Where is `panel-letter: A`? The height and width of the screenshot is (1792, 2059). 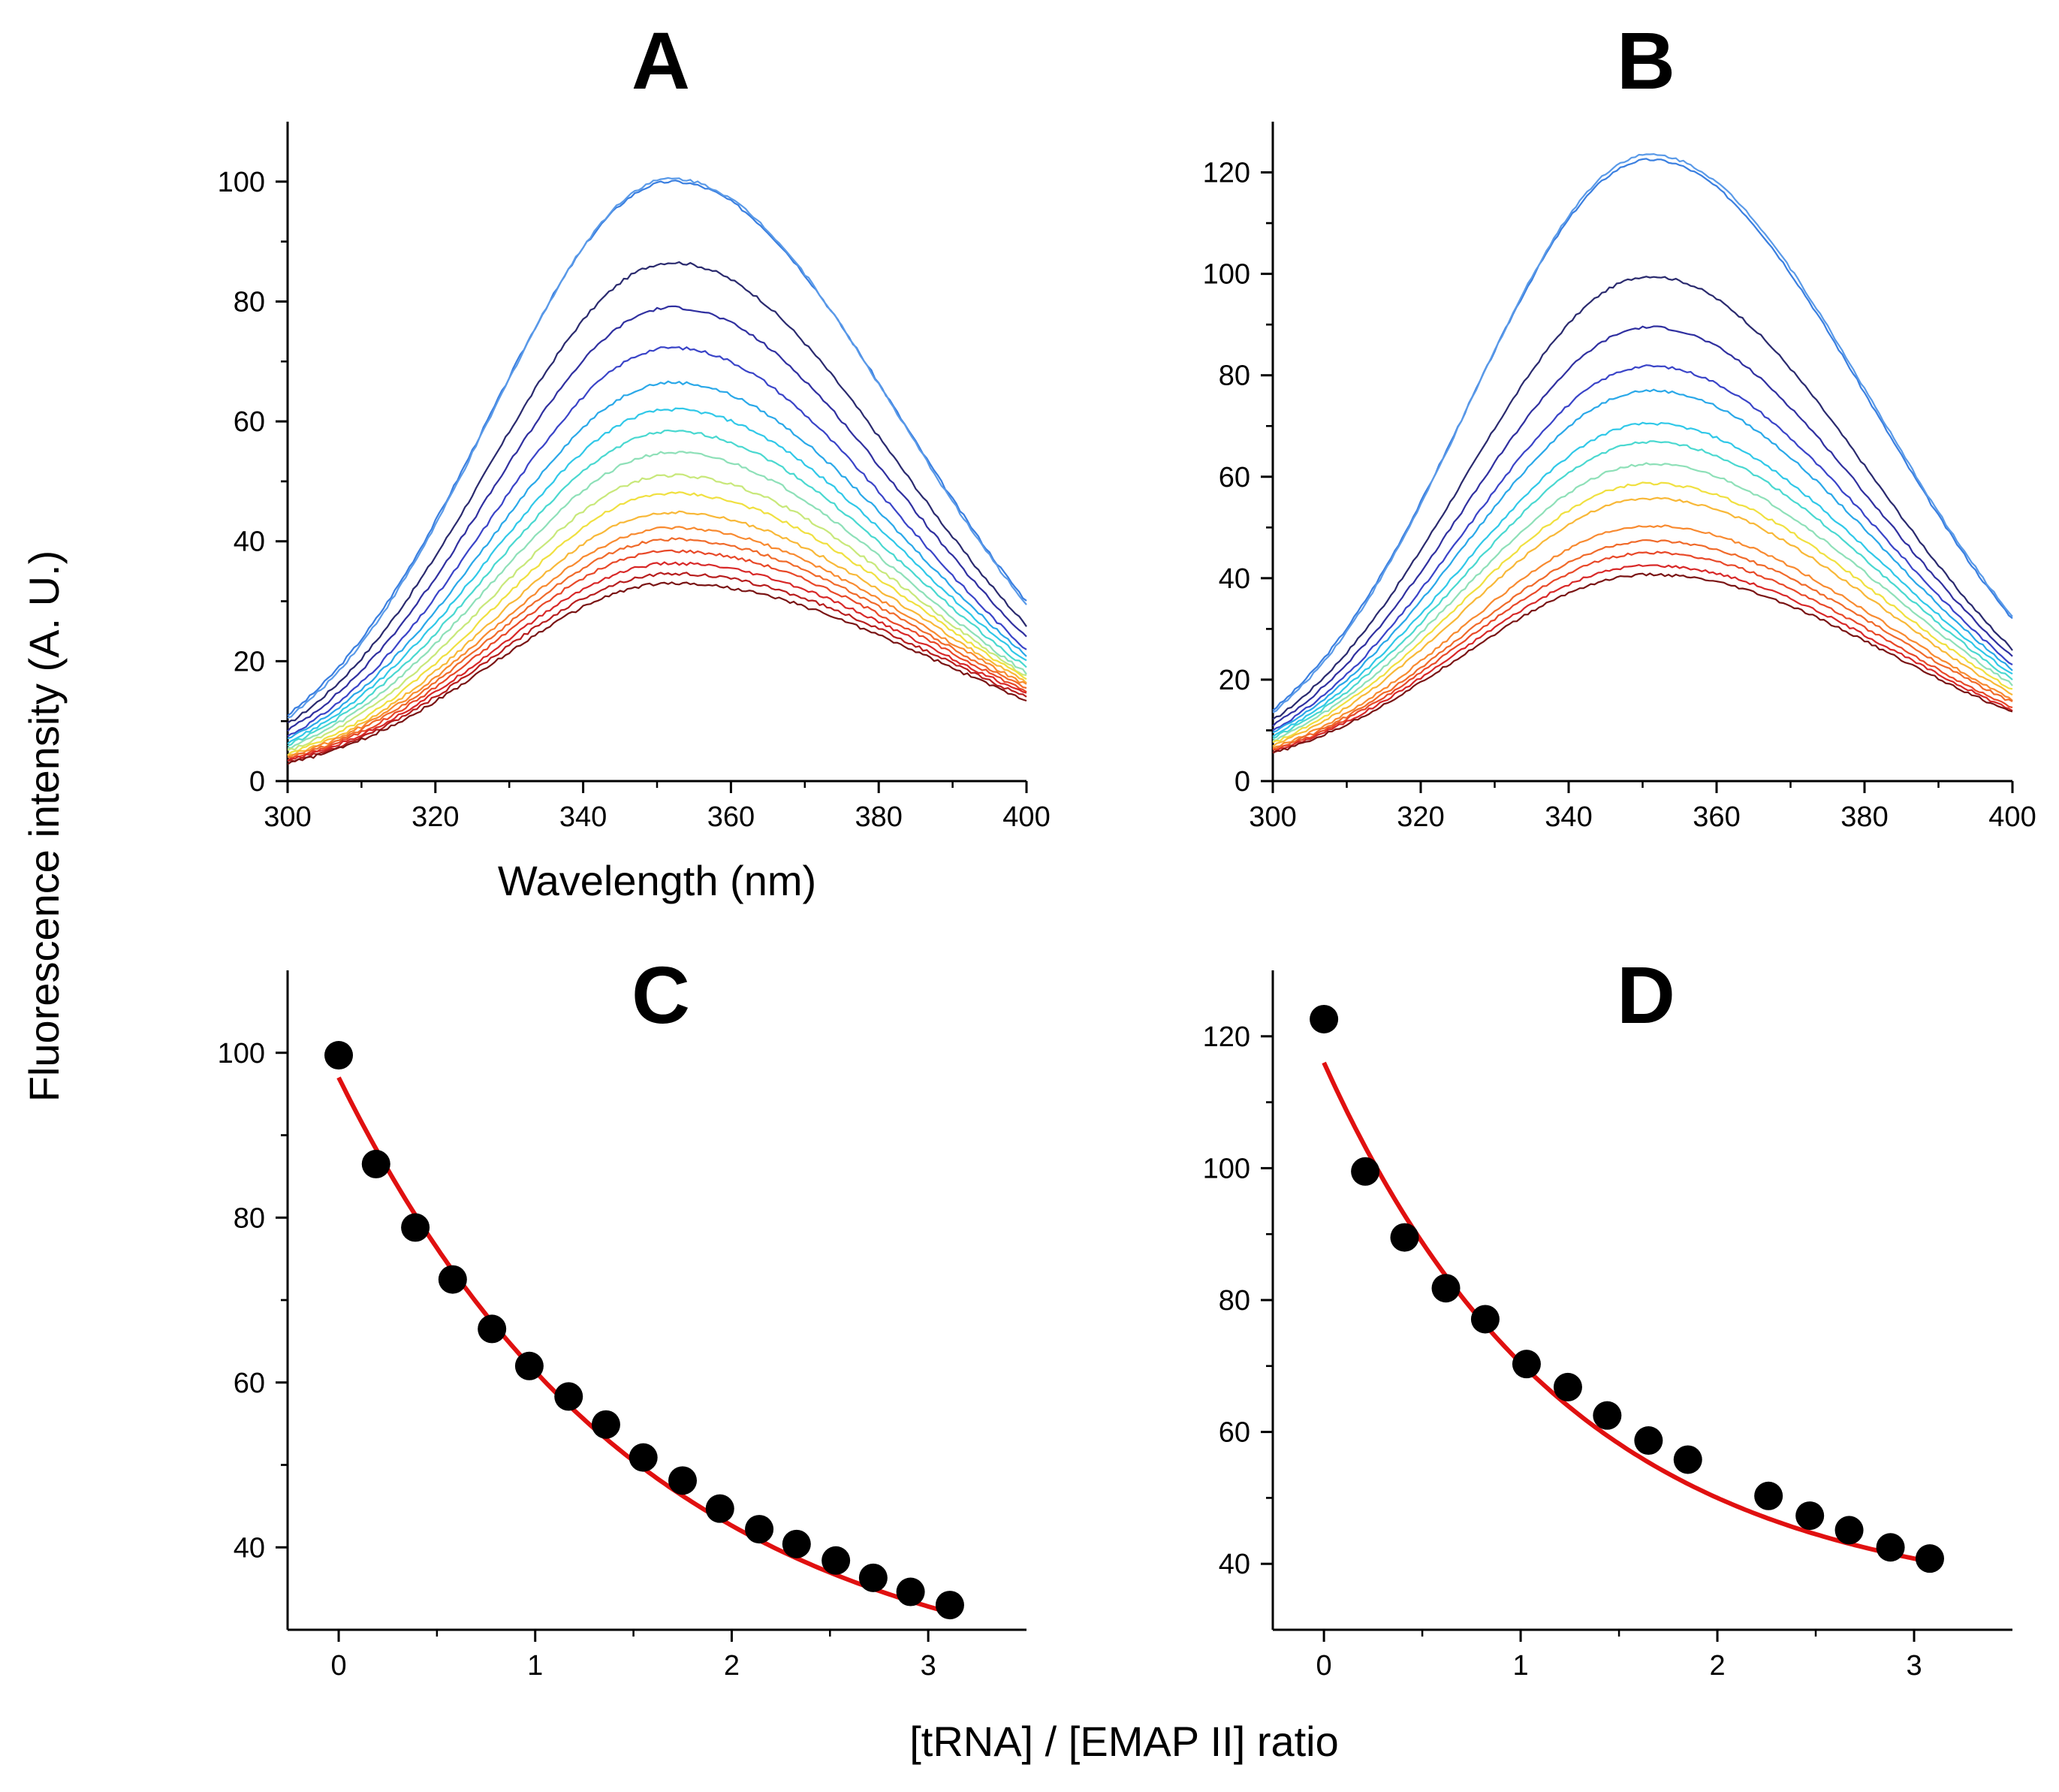
panel-letter: A is located at coordinates (661, 60).